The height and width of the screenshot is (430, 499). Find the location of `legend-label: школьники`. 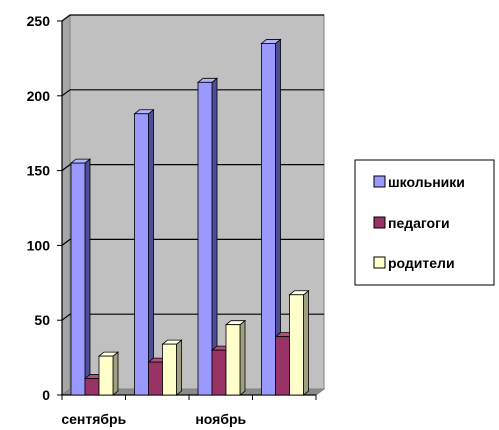

legend-label: школьники is located at coordinates (426, 182).